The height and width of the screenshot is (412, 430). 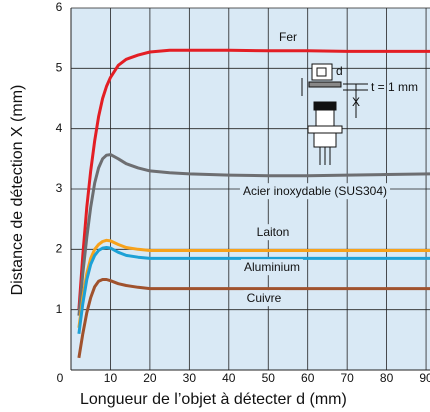 I want to click on x-tick-label: 50, so click(x=269, y=378).